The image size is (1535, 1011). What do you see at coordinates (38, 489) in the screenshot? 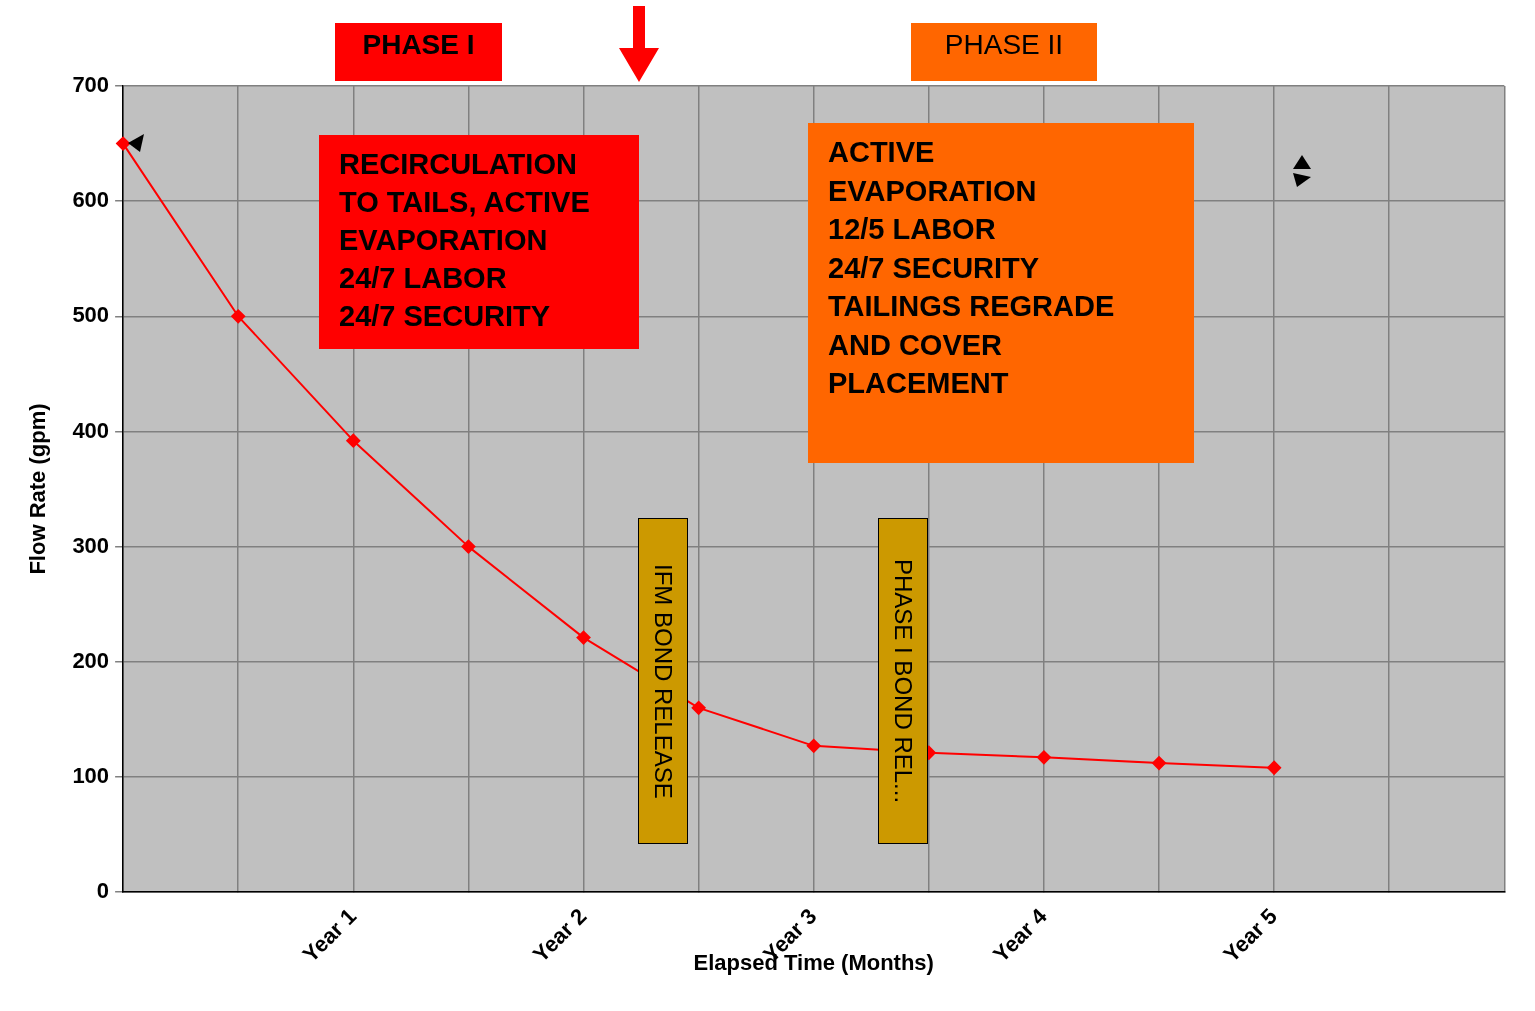
I see `y-axis-title: Flow Rate (gpm)` at bounding box center [38, 489].